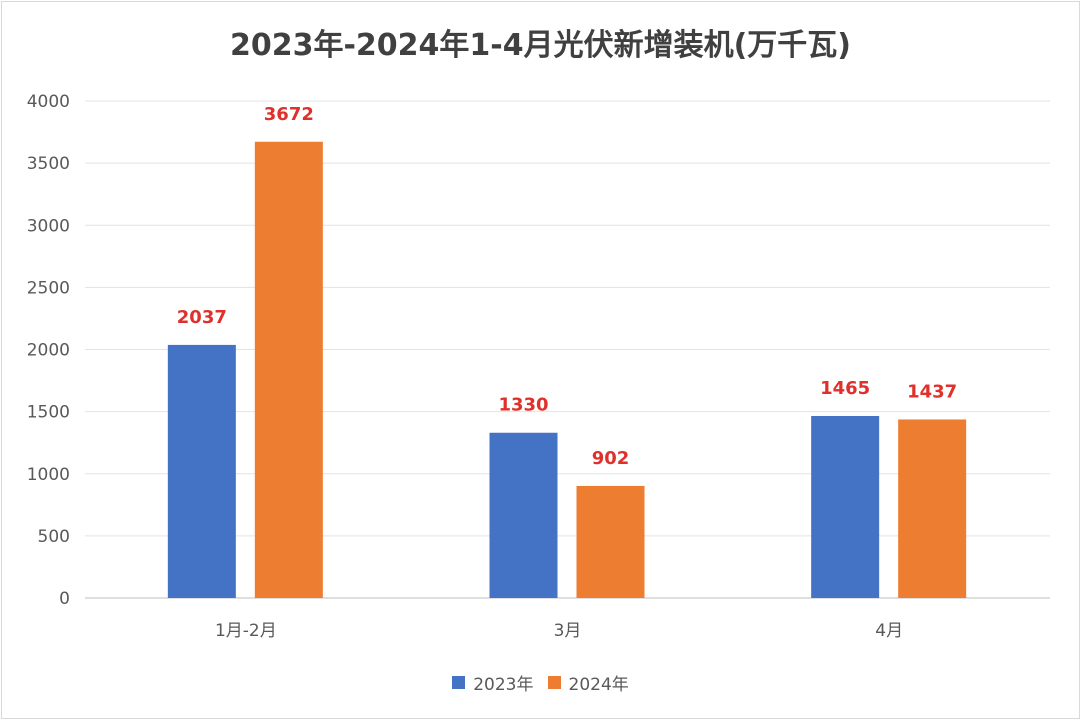  I want to click on y-tick-label: 3500, so click(48, 164).